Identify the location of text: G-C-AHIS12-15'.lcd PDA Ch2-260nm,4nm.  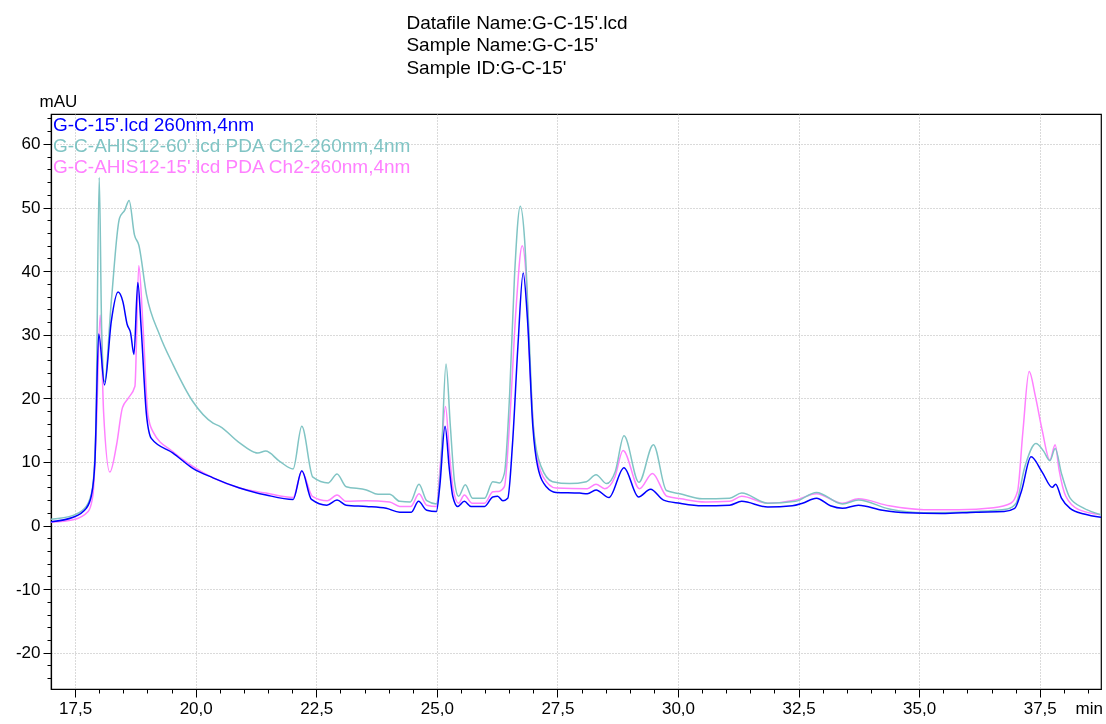
(232, 166).